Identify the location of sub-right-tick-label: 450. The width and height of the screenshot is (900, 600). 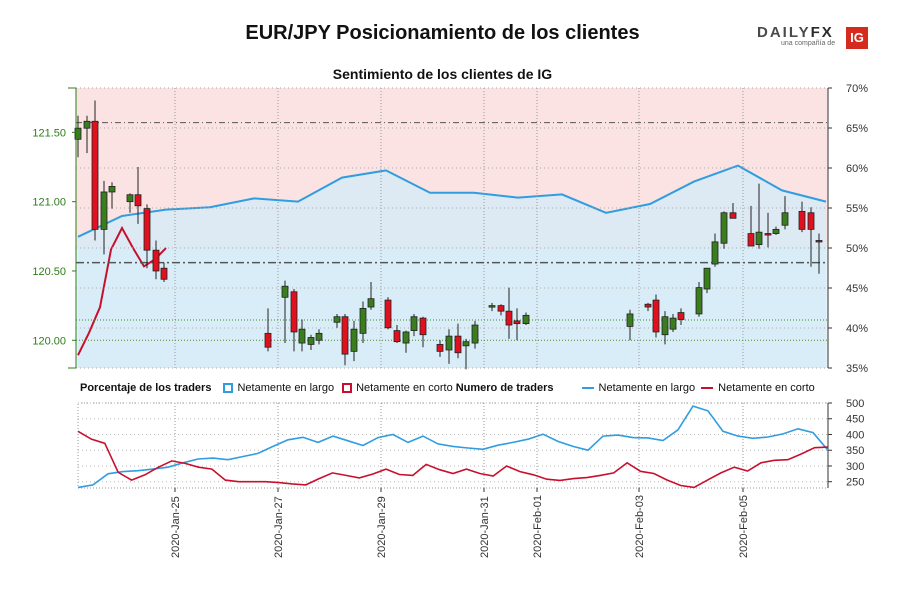
(855, 420).